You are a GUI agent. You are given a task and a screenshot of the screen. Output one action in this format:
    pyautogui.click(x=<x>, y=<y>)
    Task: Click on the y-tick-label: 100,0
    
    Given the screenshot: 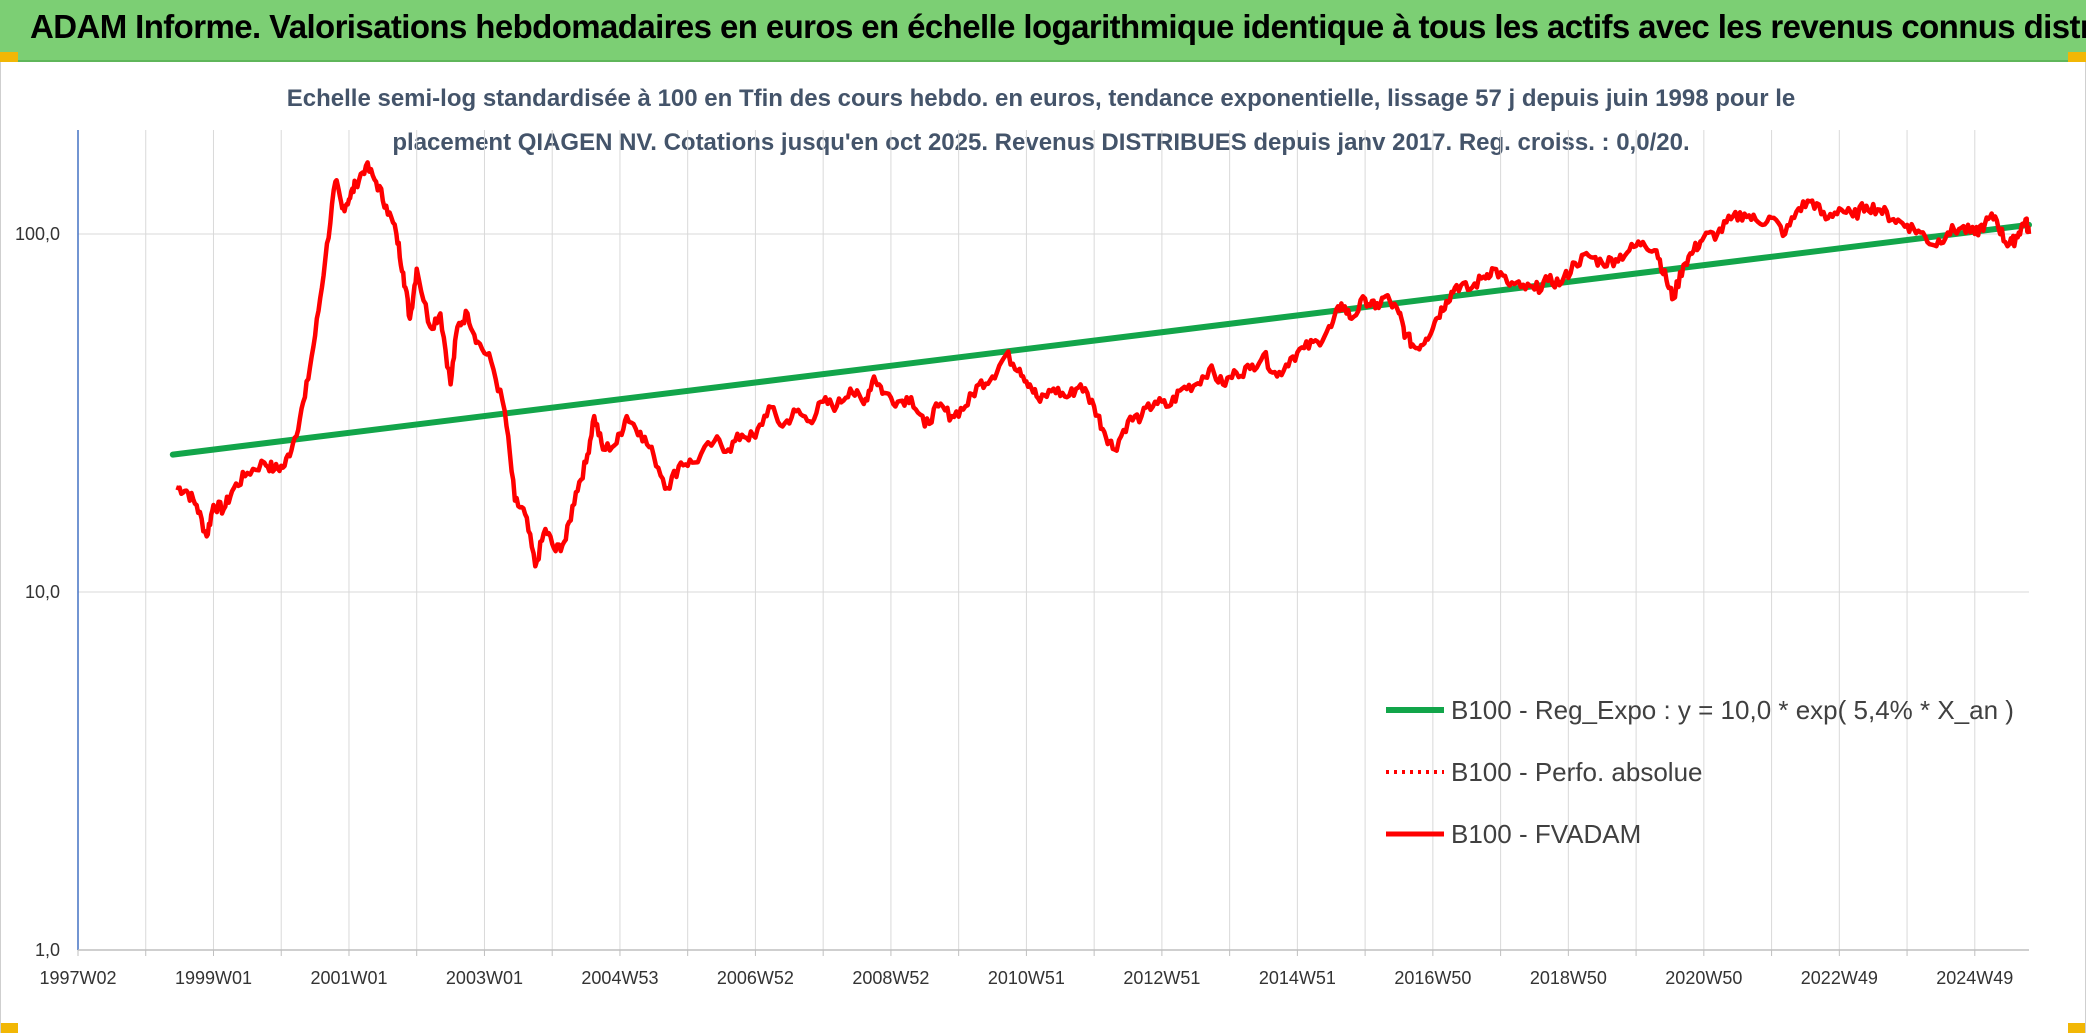 What is the action you would take?
    pyautogui.click(x=37, y=234)
    